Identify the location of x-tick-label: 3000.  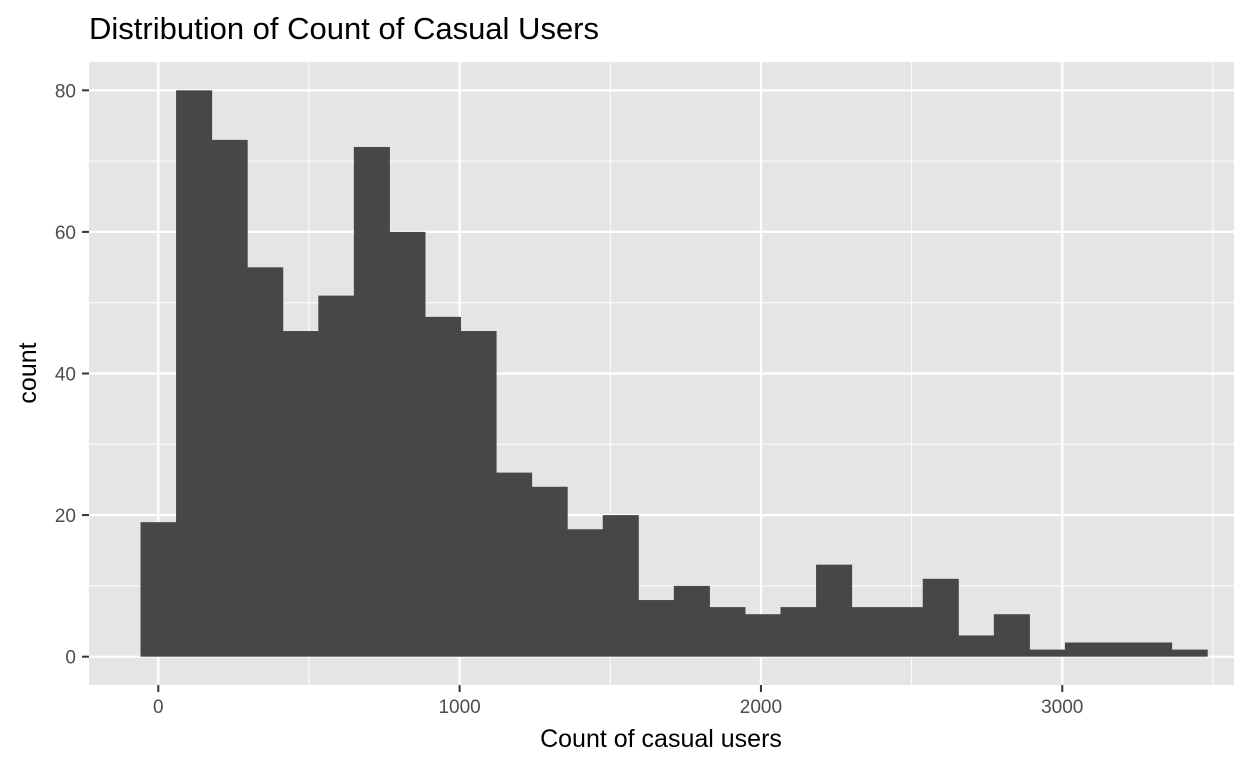
(1062, 707).